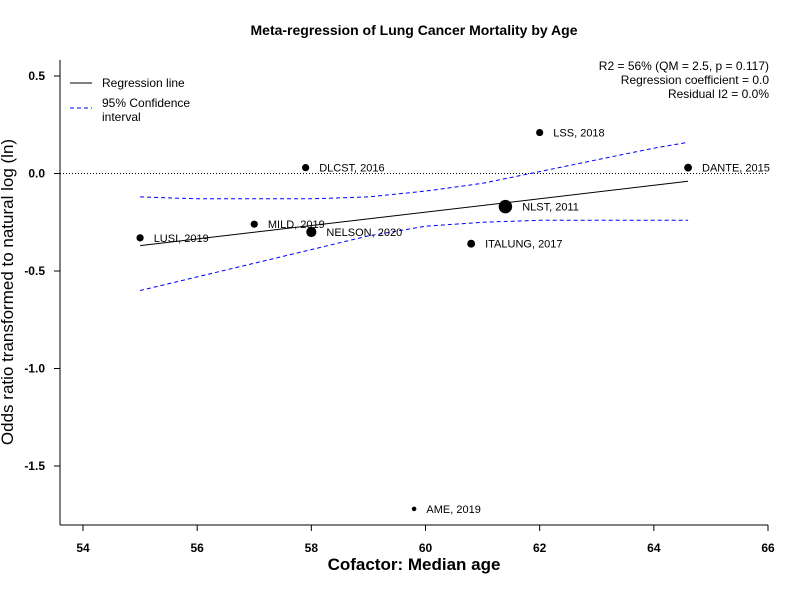 Image resolution: width=800 pixels, height=600 pixels. I want to click on x-tick-label: 66, so click(768, 548).